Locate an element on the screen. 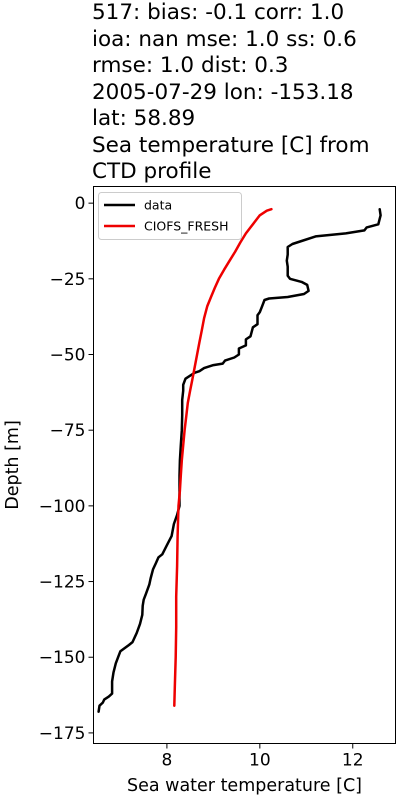 This screenshot has height=800, width=400. legend-label-data: data is located at coordinates (158, 205).